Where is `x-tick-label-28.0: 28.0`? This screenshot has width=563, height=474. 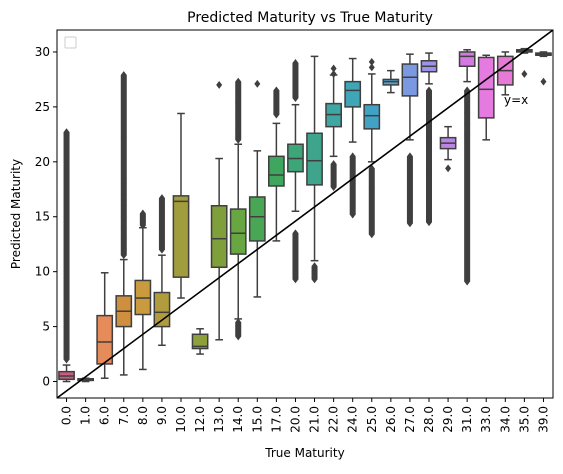
x-tick-label-28.0: 28.0 is located at coordinates (429, 419).